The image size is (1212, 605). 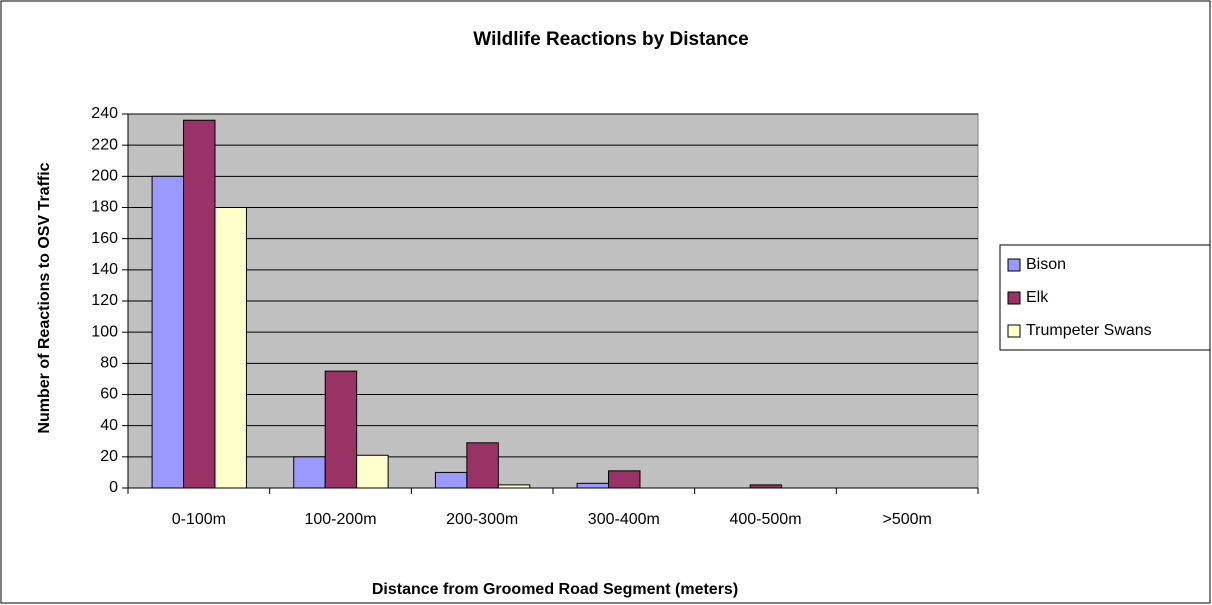 I want to click on y-tick-label: 20, so click(x=109, y=456).